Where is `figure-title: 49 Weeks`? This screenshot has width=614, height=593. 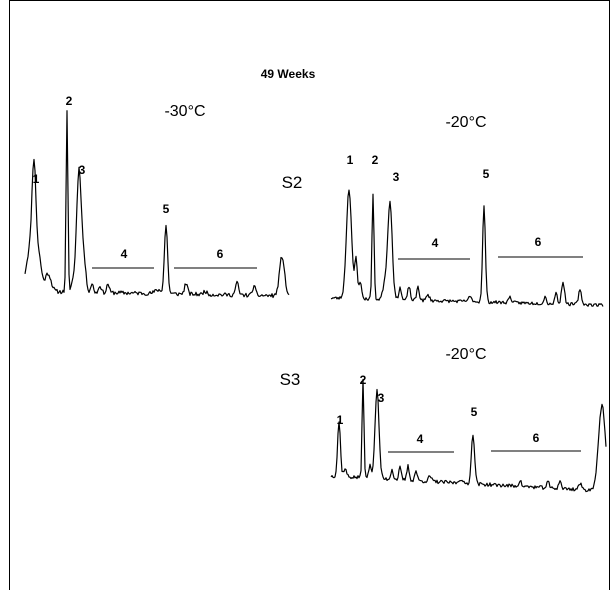 figure-title: 49 Weeks is located at coordinates (288, 74).